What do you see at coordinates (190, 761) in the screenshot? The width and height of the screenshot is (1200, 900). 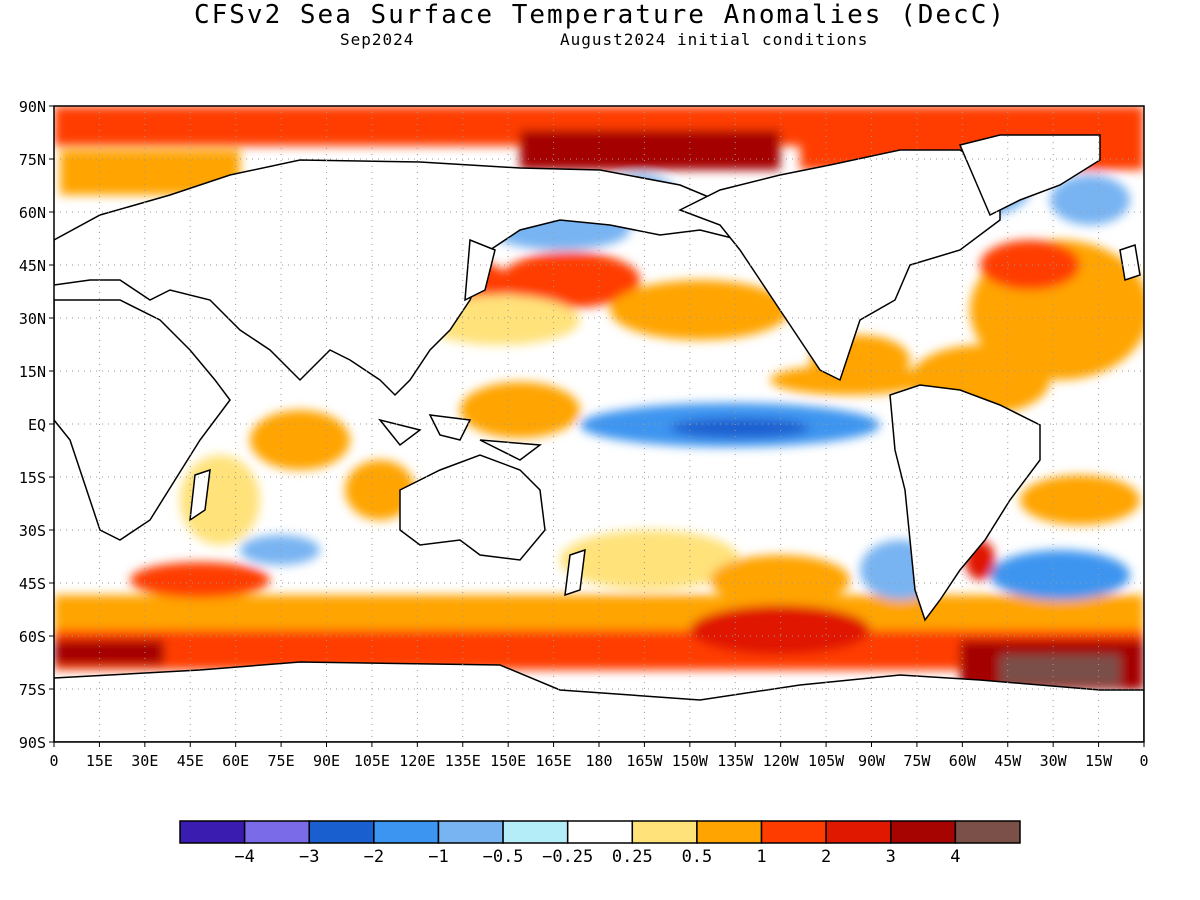 I see `lon-label: 45E` at bounding box center [190, 761].